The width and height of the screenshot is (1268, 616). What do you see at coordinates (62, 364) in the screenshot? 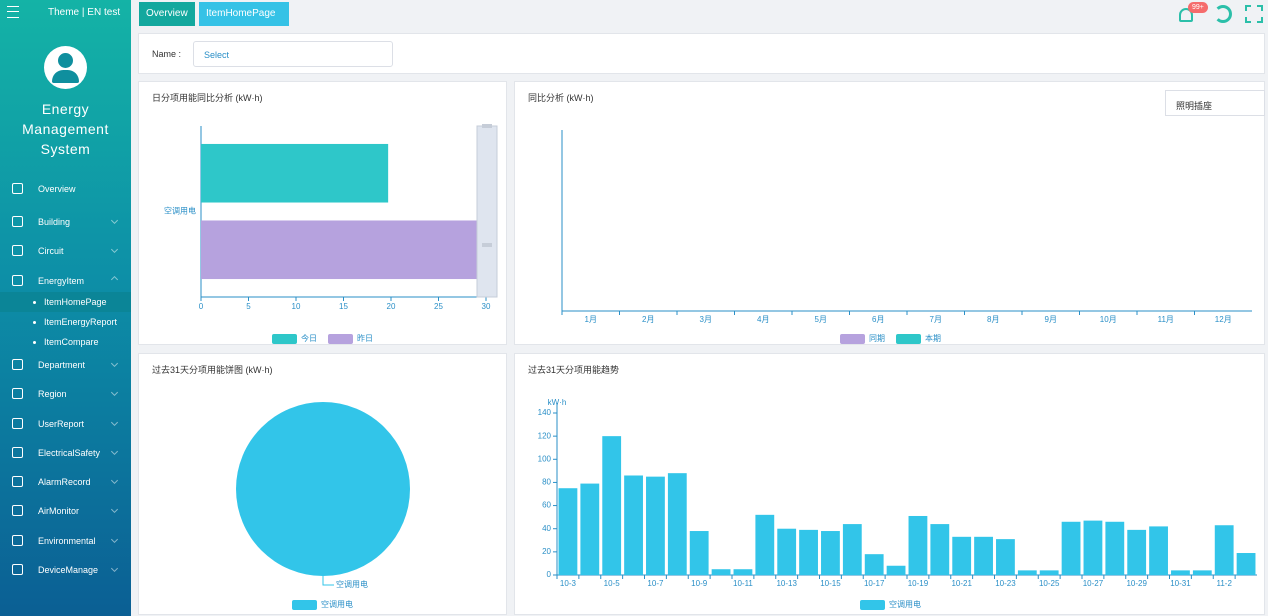
I see `menu-item-label: Department` at bounding box center [62, 364].